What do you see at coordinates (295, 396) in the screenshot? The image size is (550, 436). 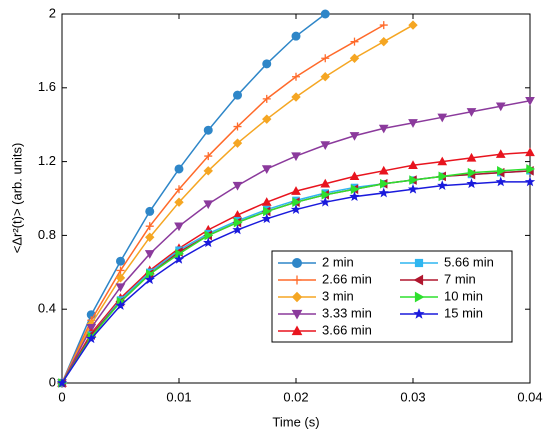 I see `x-tick-label: 0.02` at bounding box center [295, 396].